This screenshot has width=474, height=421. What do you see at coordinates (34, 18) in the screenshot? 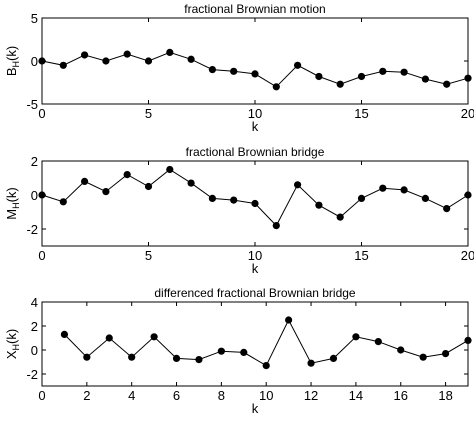
I see `y-tick-label: 5` at bounding box center [34, 18].